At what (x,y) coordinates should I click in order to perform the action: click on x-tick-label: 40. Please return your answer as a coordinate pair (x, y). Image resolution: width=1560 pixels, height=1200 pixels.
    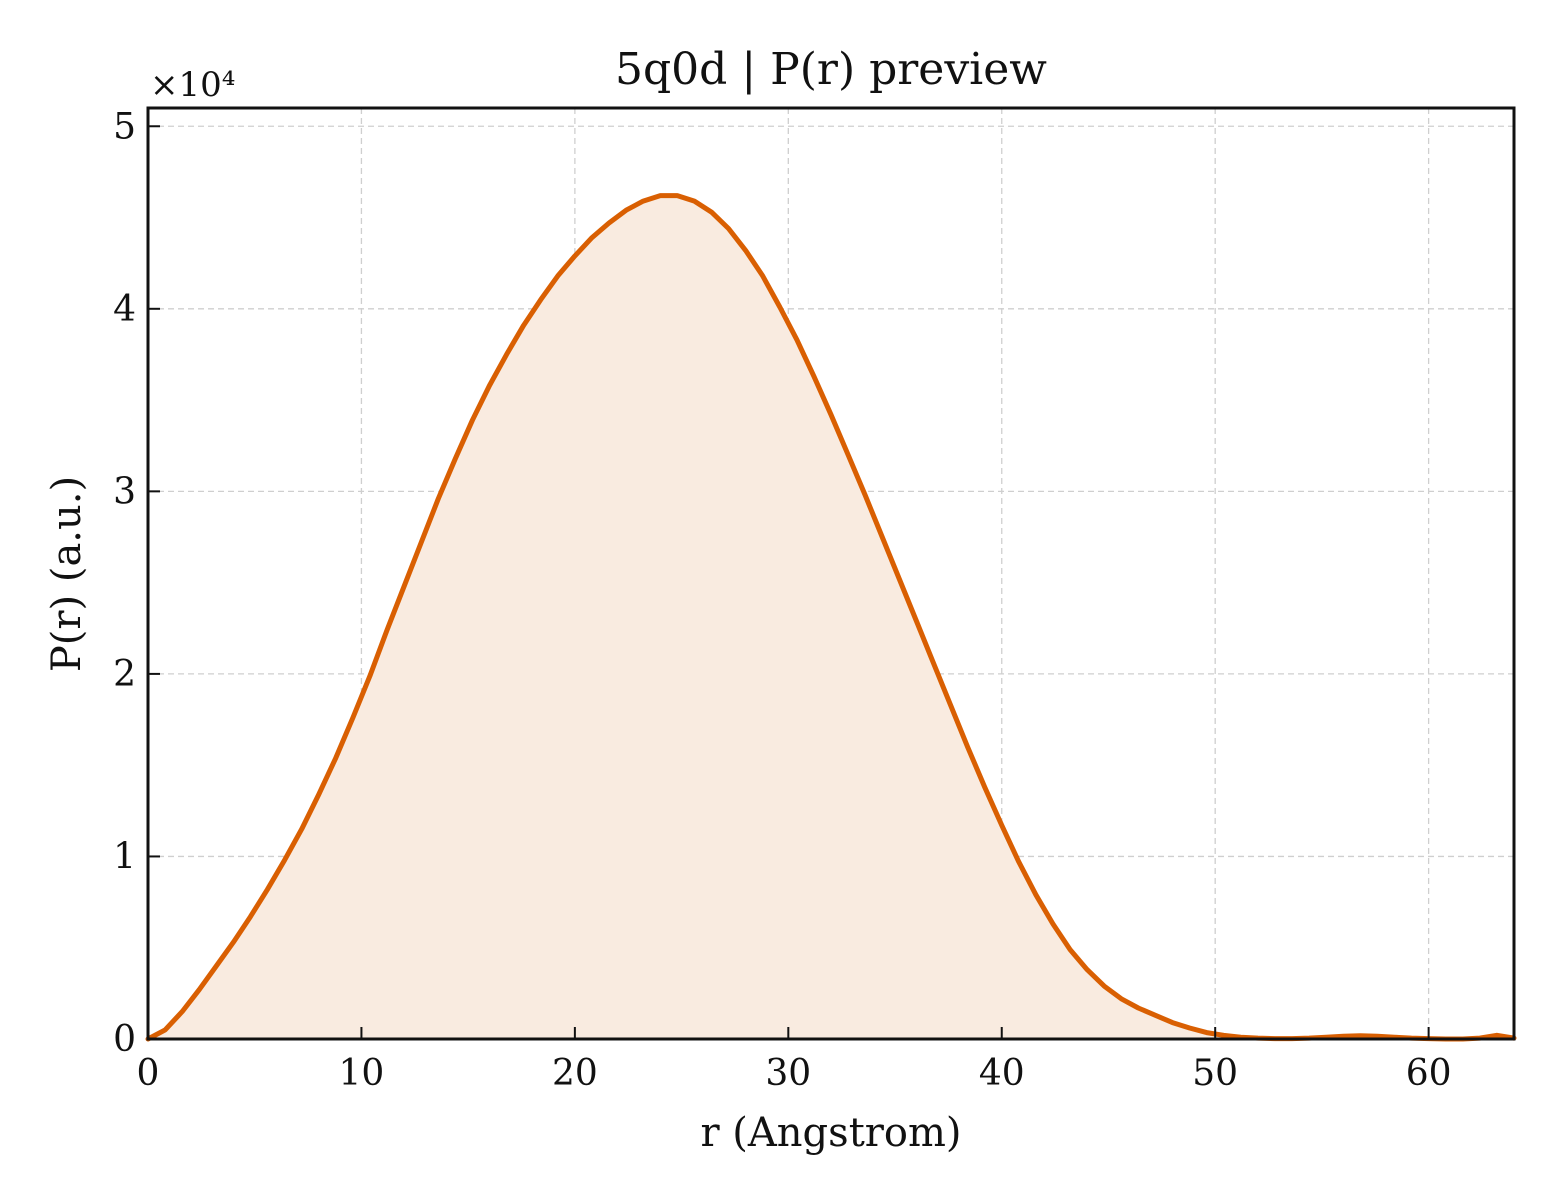
    Looking at the image, I should click on (1002, 1073).